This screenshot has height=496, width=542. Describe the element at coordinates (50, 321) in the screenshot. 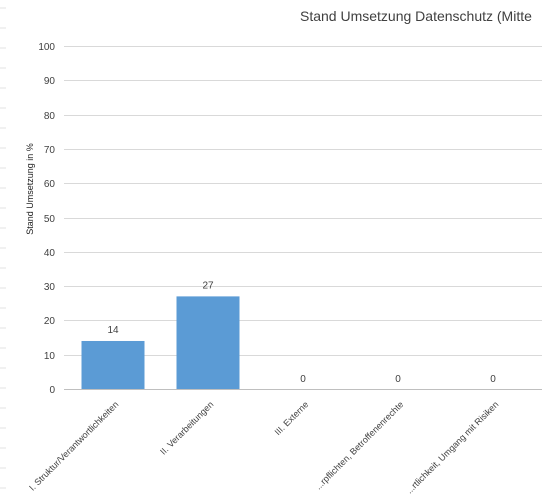

I see `y-tick-label: 20` at that location.